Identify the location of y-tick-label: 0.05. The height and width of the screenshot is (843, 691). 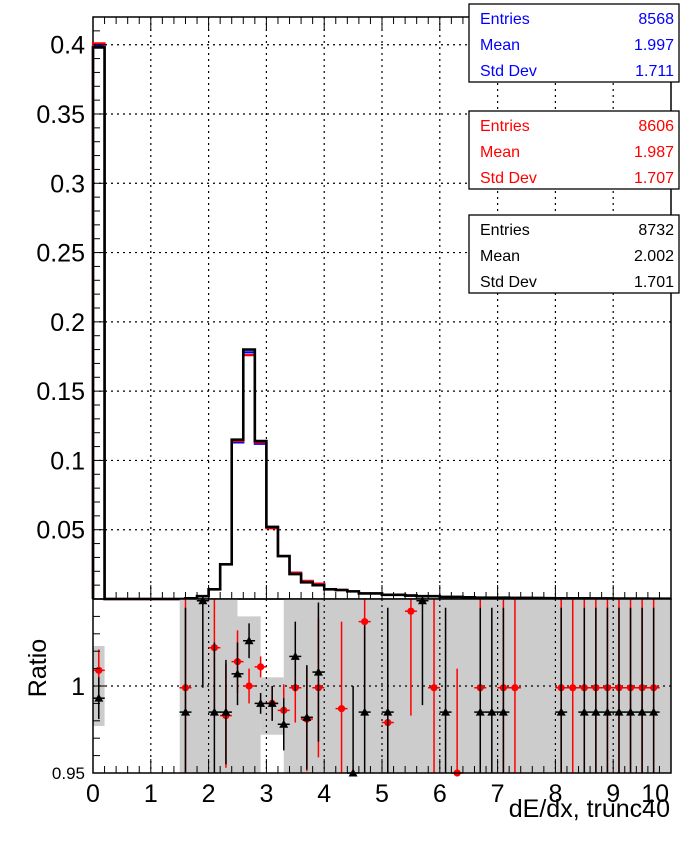
(60, 531).